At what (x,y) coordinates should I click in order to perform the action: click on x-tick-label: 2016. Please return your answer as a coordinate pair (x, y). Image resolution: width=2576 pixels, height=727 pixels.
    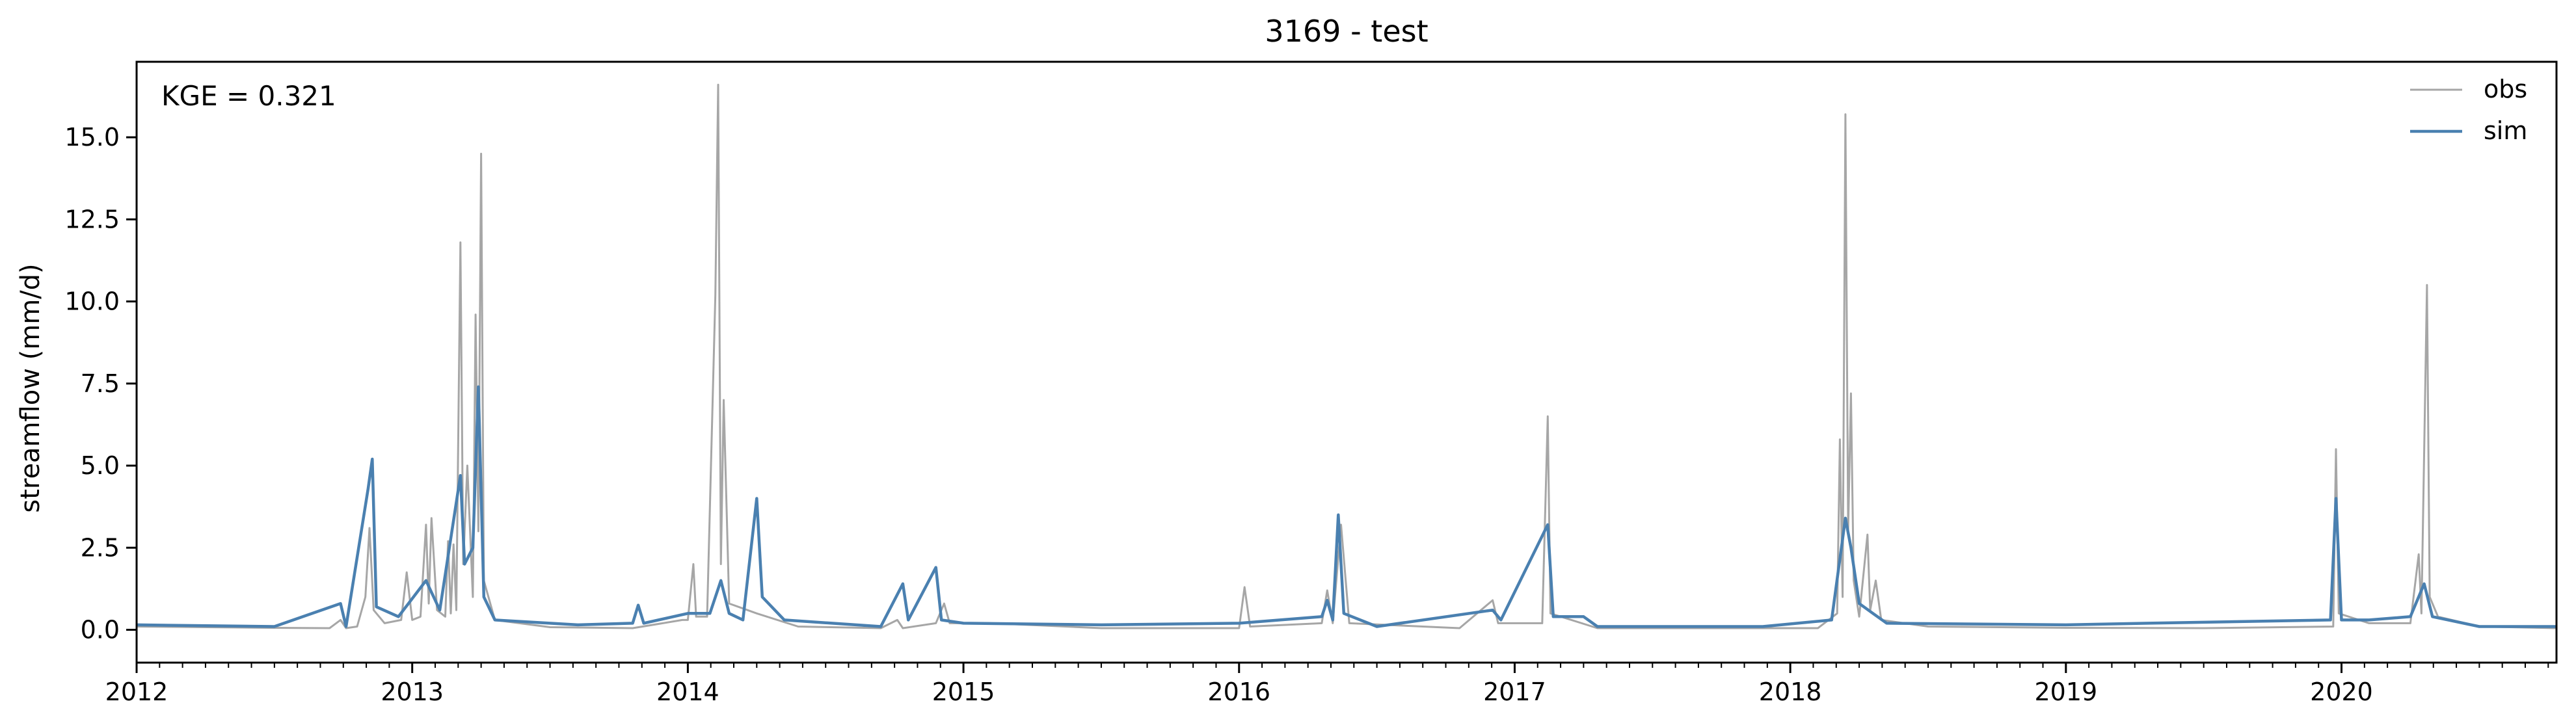
    Looking at the image, I should click on (1238, 692).